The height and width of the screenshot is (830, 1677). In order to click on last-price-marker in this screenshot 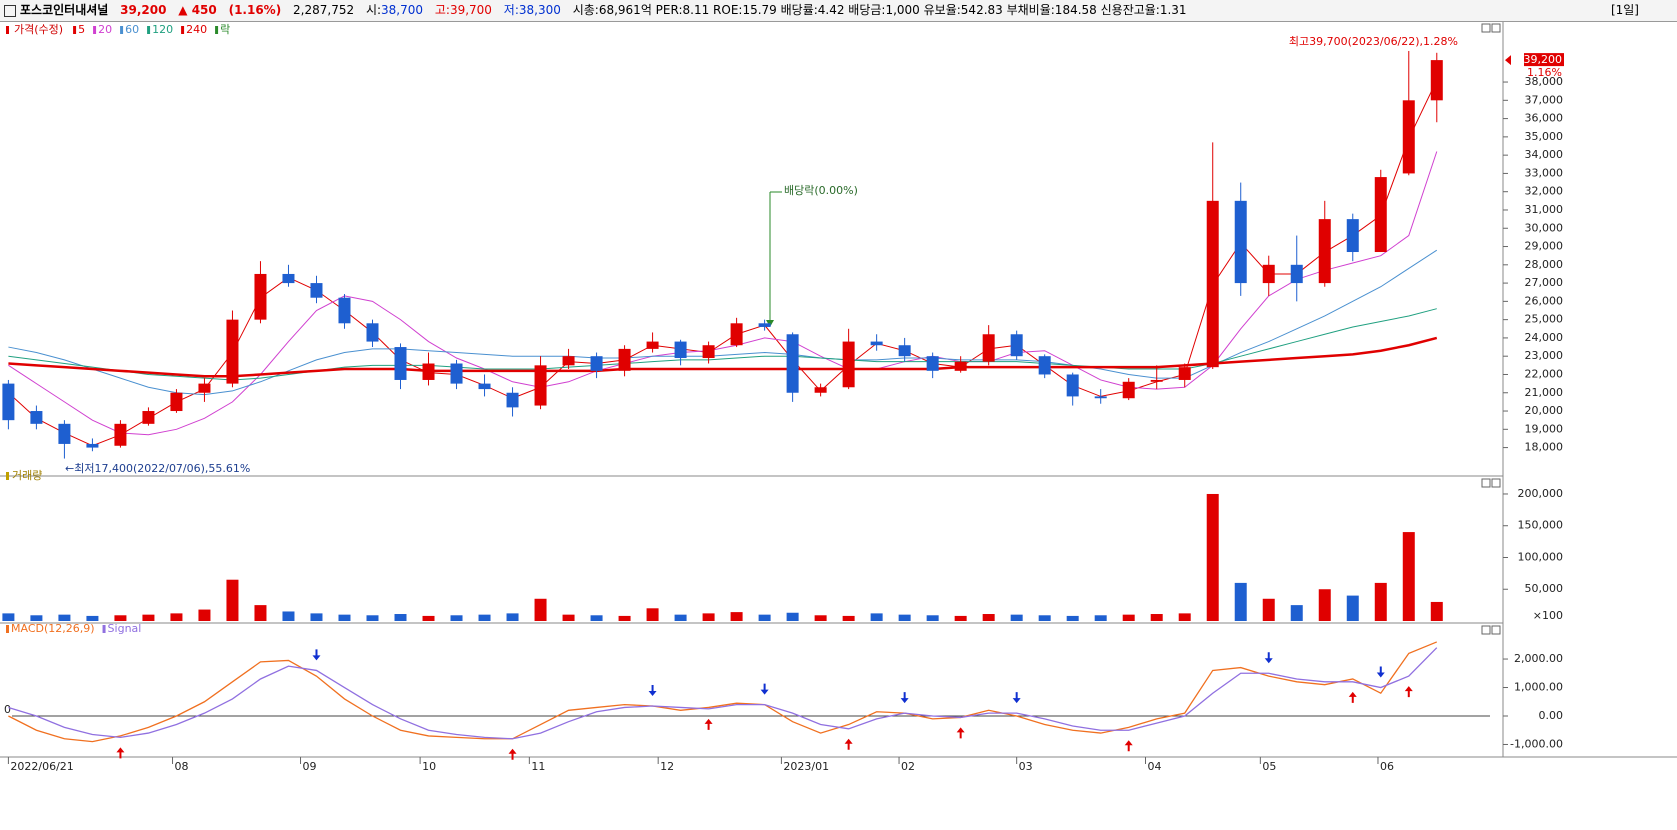, I will do `click(1508, 60)`.